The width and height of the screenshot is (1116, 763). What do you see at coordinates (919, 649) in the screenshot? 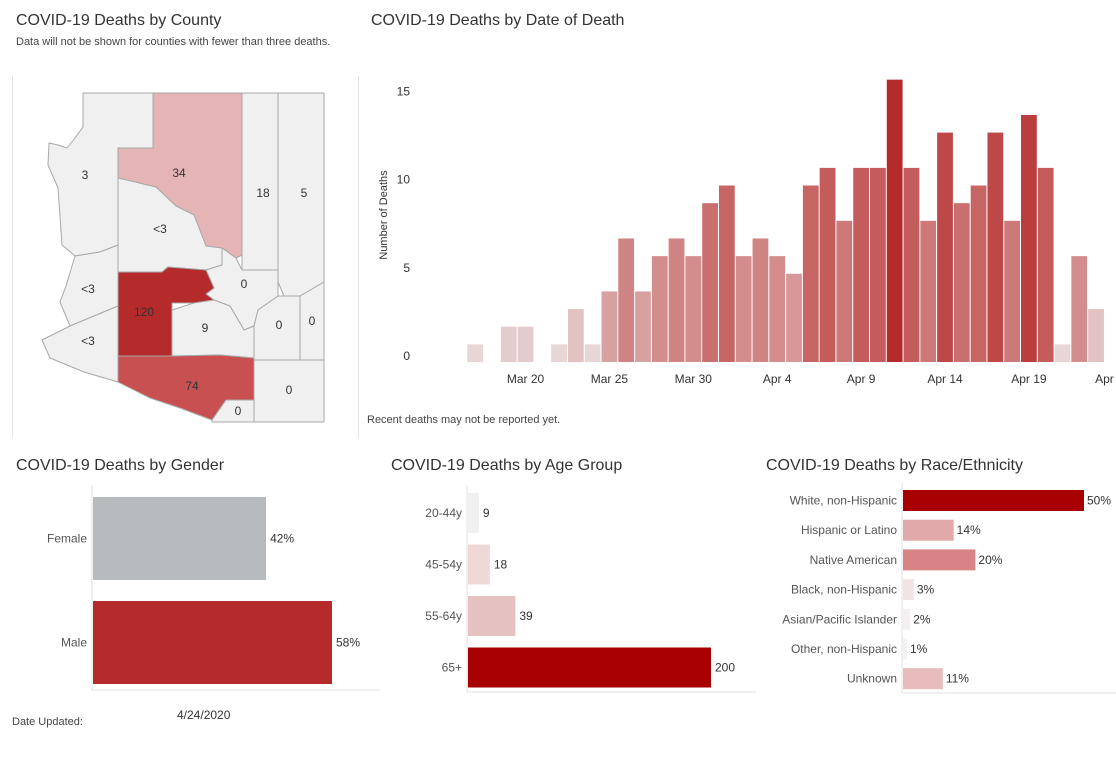
I see `race-value-label: 1%` at bounding box center [919, 649].